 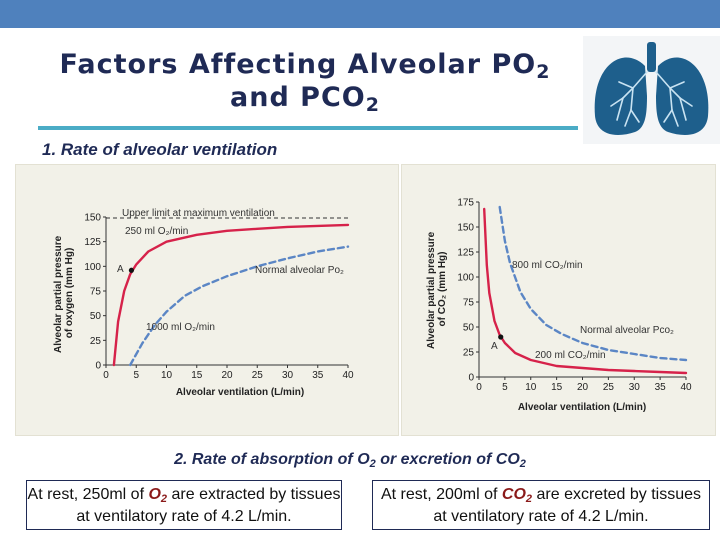 I want to click on title-line-2: and PCO2, so click(x=305, y=99).